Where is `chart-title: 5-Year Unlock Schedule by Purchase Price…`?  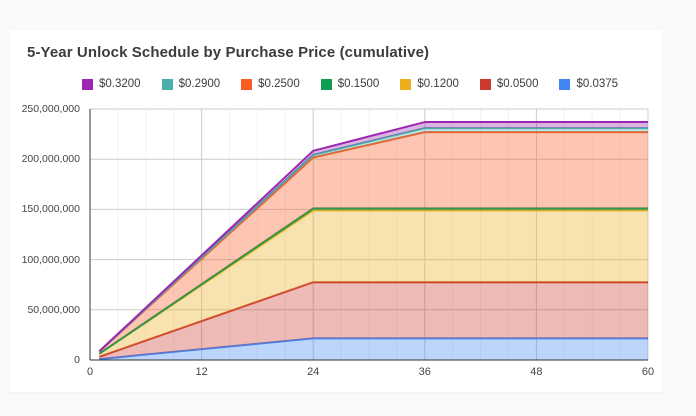
chart-title: 5-Year Unlock Schedule by Purchase Price… is located at coordinates (228, 52).